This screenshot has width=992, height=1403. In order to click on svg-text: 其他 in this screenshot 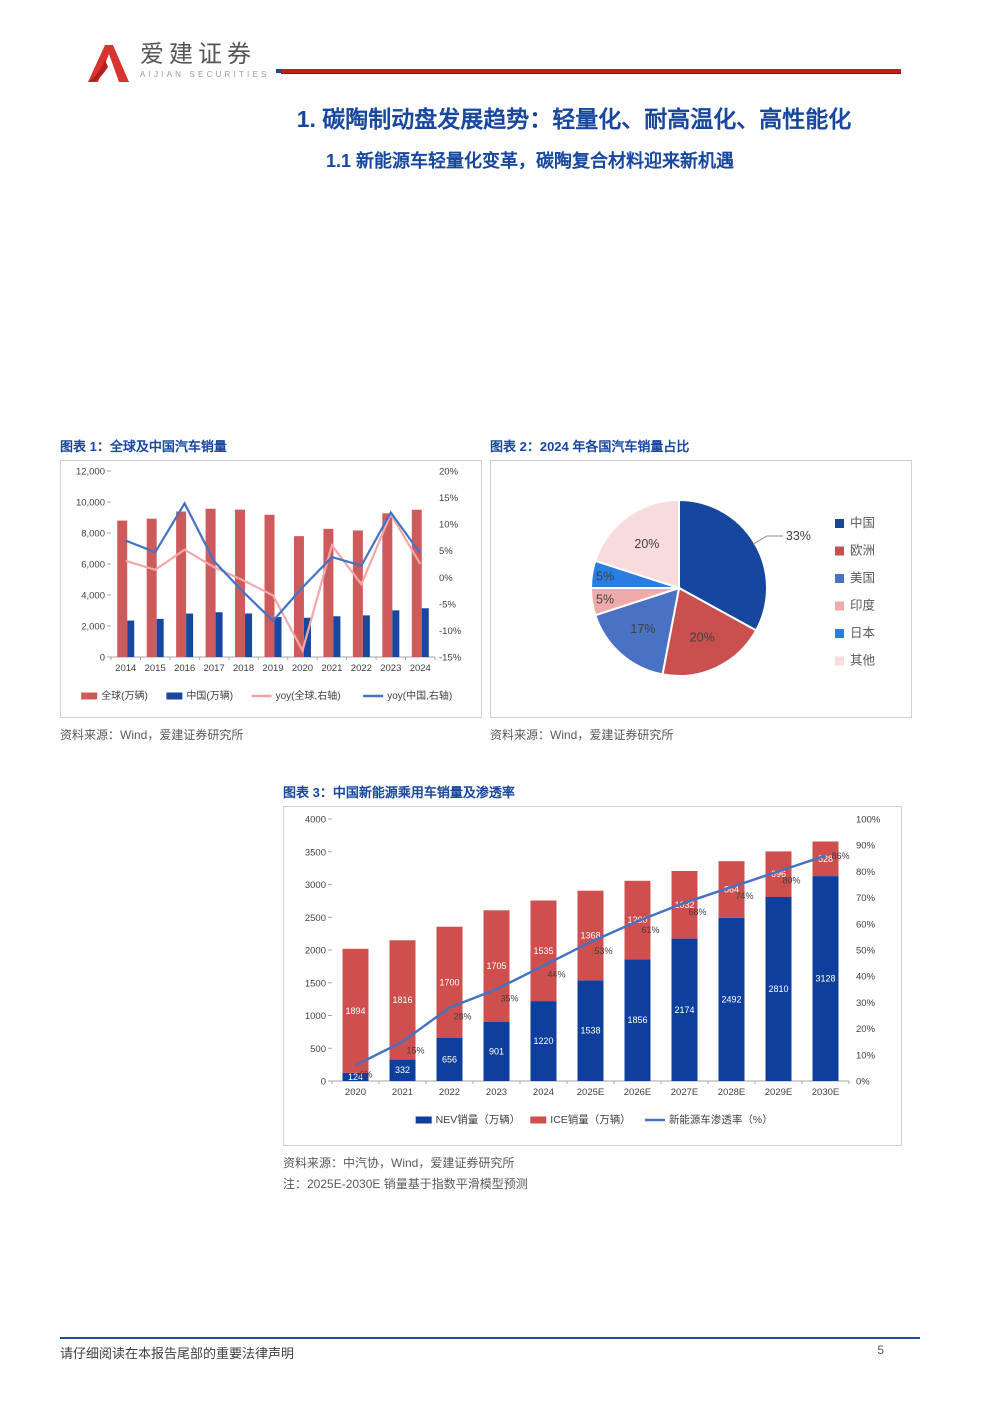, I will do `click(863, 661)`.